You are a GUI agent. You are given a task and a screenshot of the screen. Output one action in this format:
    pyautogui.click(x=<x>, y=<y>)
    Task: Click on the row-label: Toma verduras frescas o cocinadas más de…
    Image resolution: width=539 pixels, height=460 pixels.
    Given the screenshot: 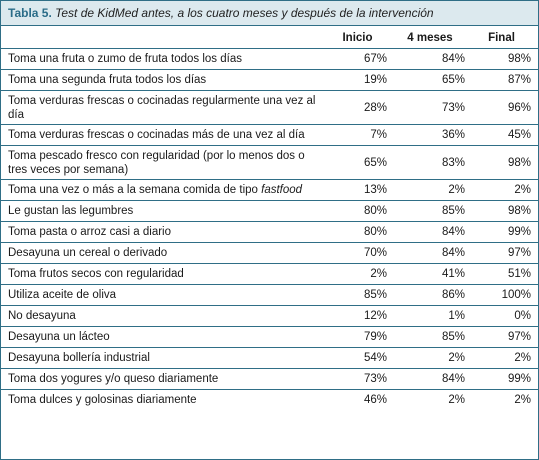 What is the action you would take?
    pyautogui.click(x=164, y=135)
    